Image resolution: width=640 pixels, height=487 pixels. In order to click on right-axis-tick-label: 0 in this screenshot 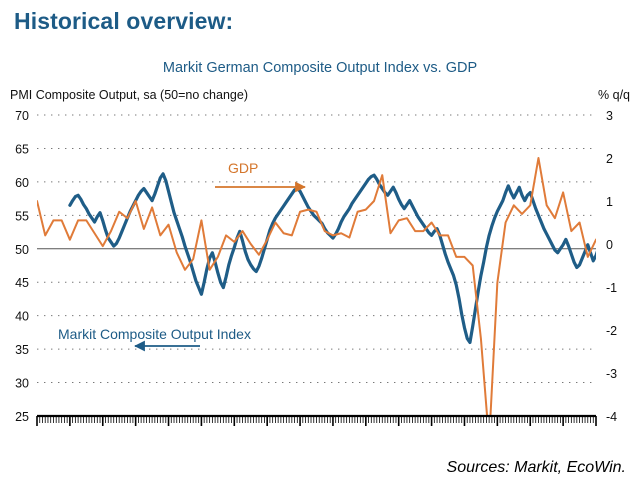, I will do `click(609, 245)`.